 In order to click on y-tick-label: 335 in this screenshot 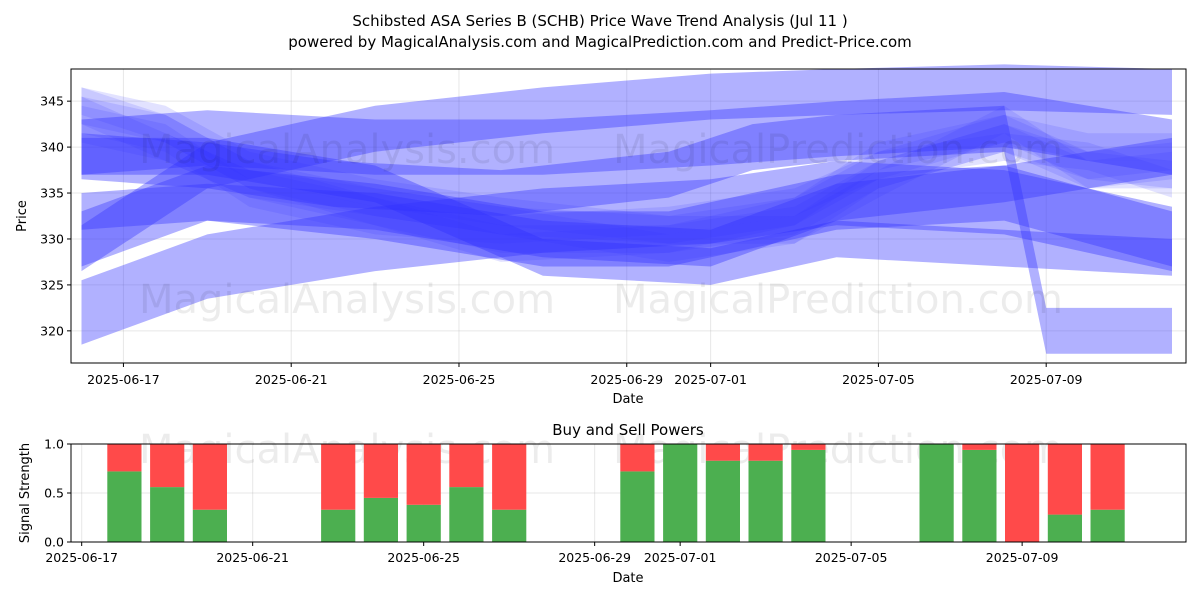, I will do `click(52, 193)`.